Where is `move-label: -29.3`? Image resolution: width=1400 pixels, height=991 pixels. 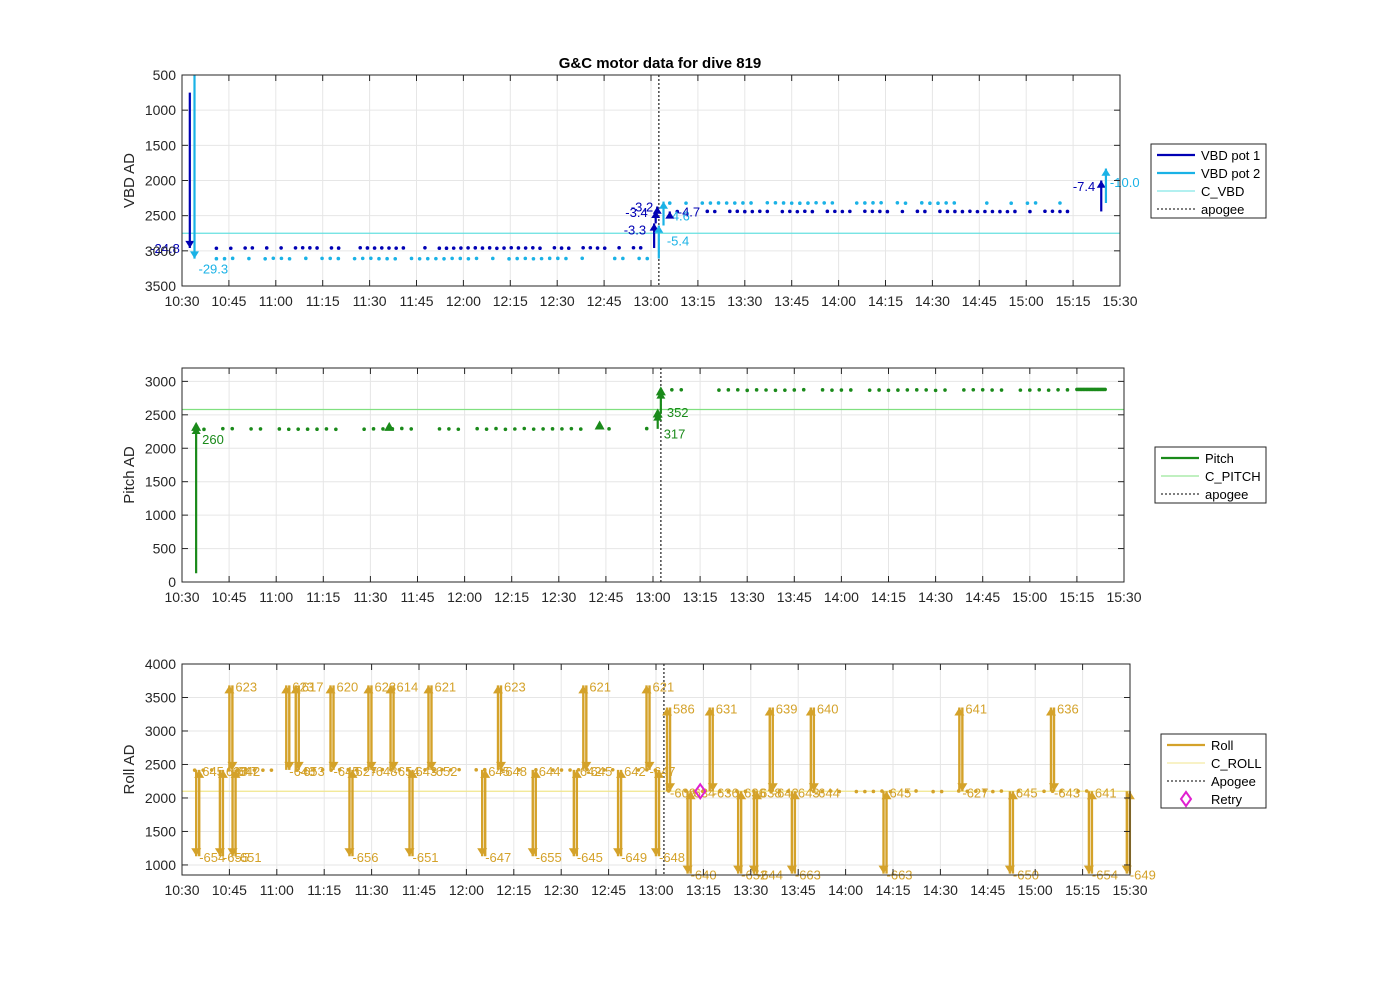
move-label: -29.3 is located at coordinates (214, 268).